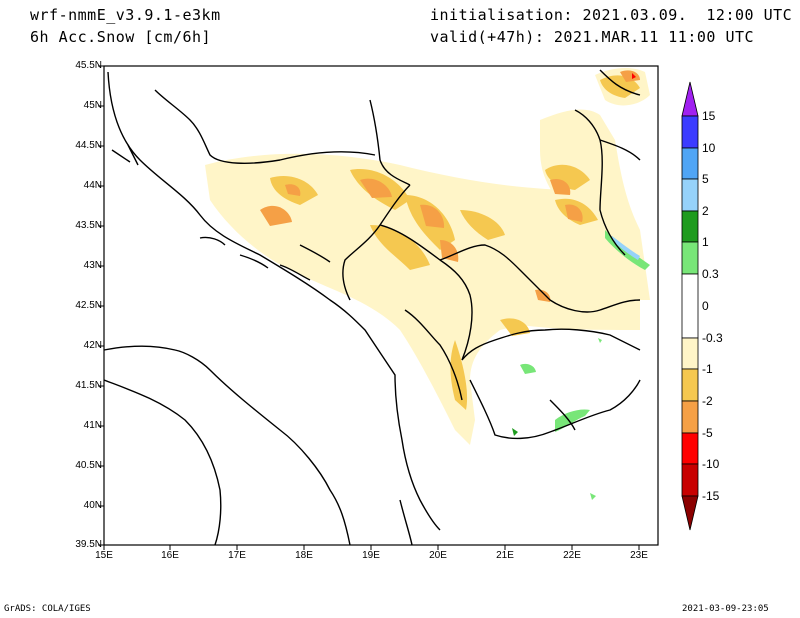 Image resolution: width=800 pixels, height=618 pixels. Describe the element at coordinates (371, 555) in the screenshot. I see `lon-label: 19E` at that location.